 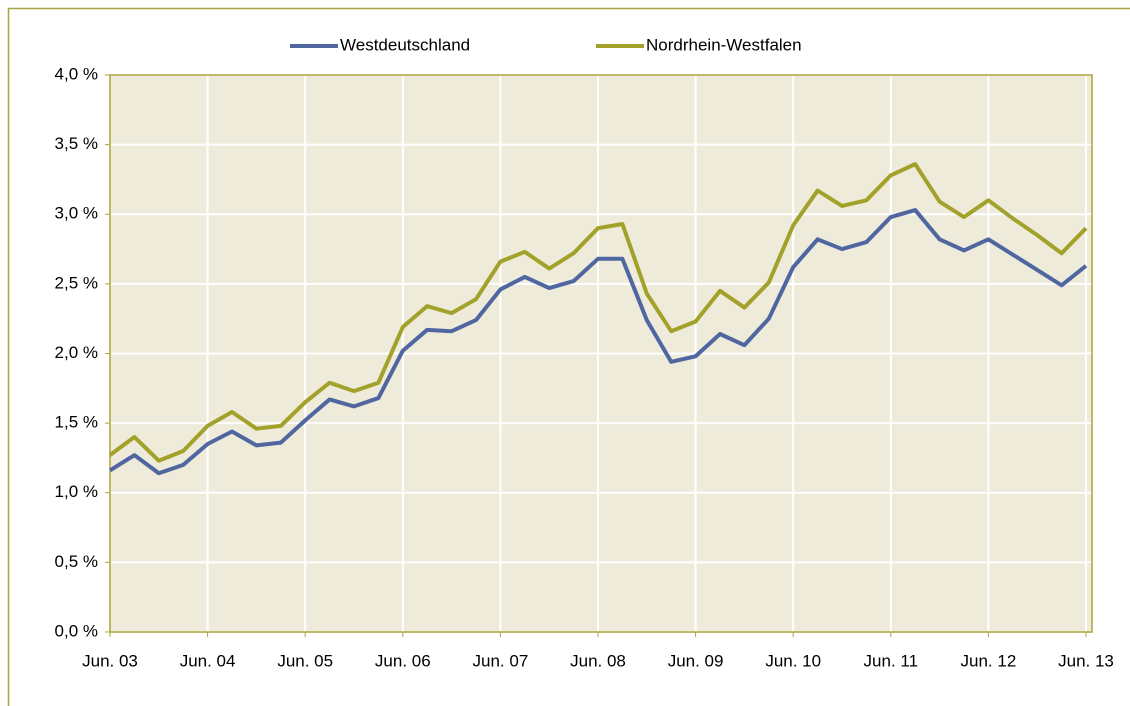 What do you see at coordinates (76, 630) in the screenshot?
I see `y-tick-label: 0,0 %` at bounding box center [76, 630].